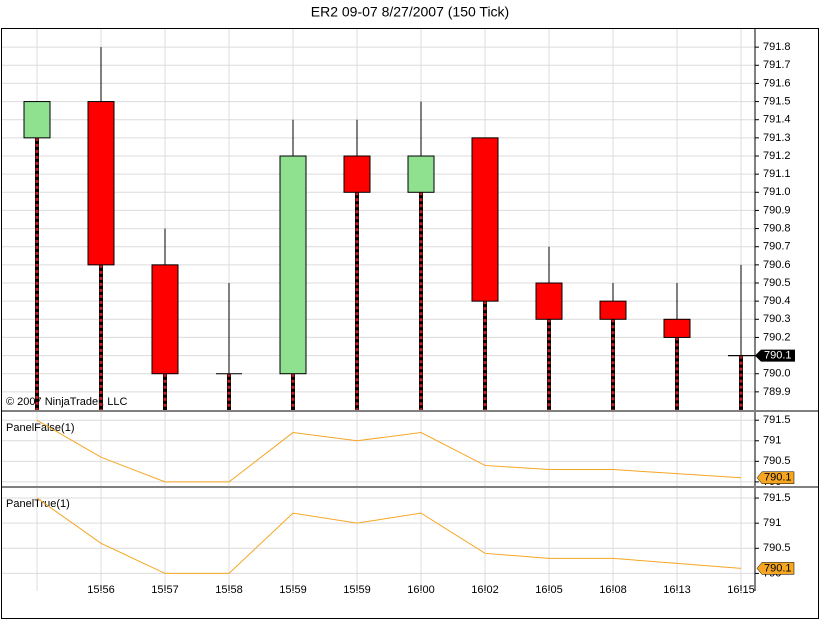 This screenshot has width=820, height=621. Describe the element at coordinates (485, 590) in the screenshot. I see `x-tick-label: 16:02` at that location.